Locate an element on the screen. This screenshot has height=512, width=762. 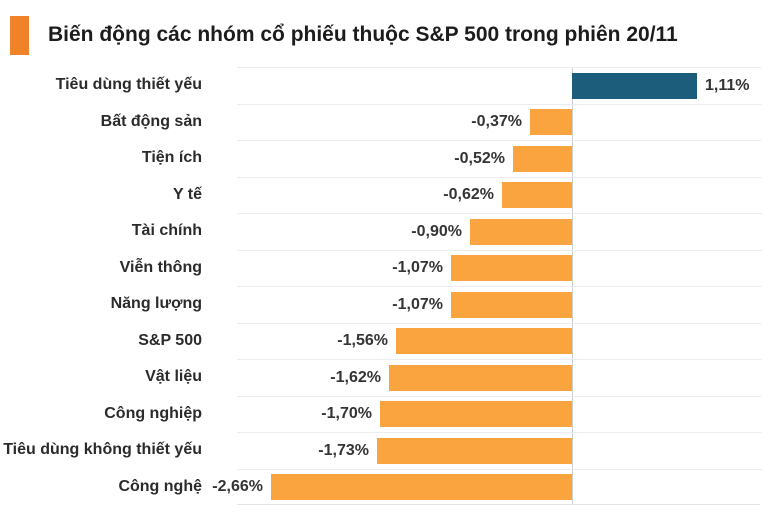
category-label: Năng lượng is located at coordinates (156, 304).